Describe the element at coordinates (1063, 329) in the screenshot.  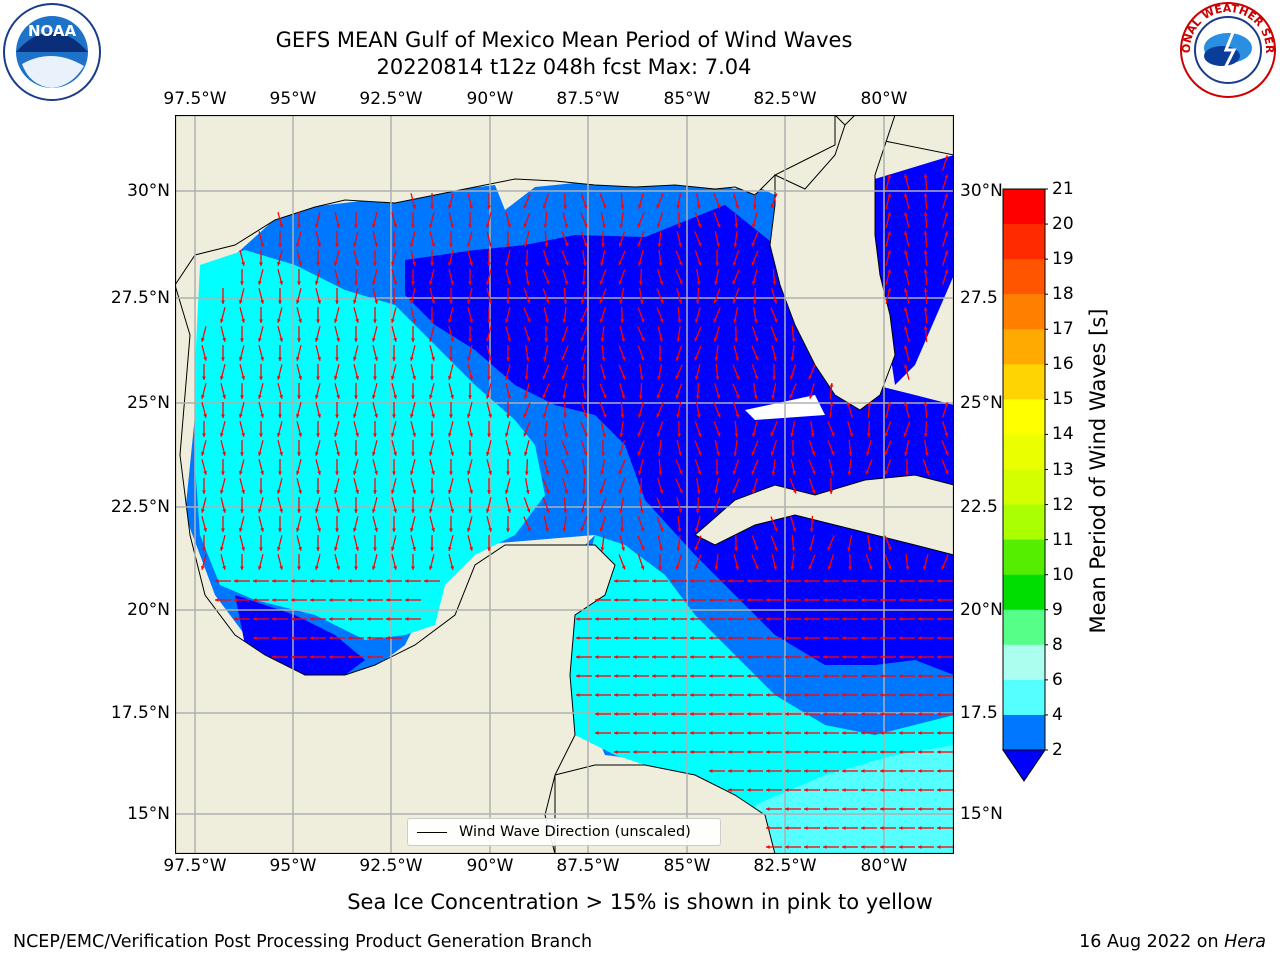
I see `colorbar-tick-label: 17` at that location.